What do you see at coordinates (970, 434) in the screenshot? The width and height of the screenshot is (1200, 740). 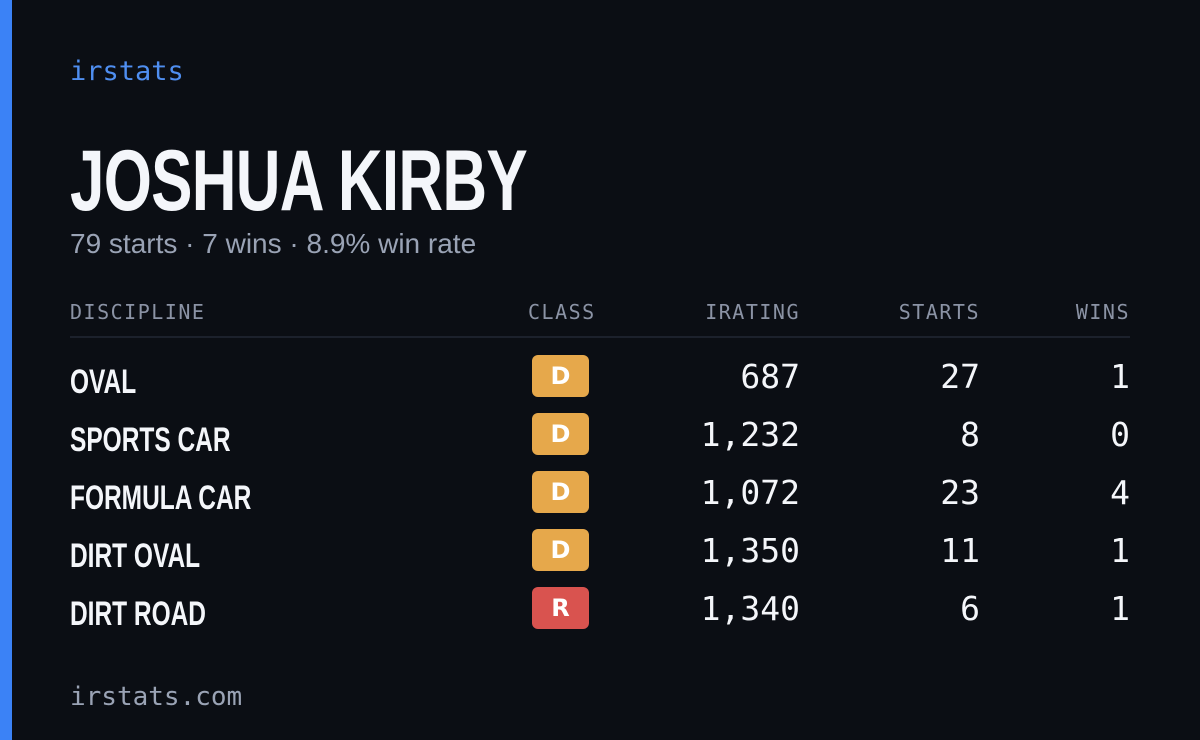 I see `starts: 8` at bounding box center [970, 434].